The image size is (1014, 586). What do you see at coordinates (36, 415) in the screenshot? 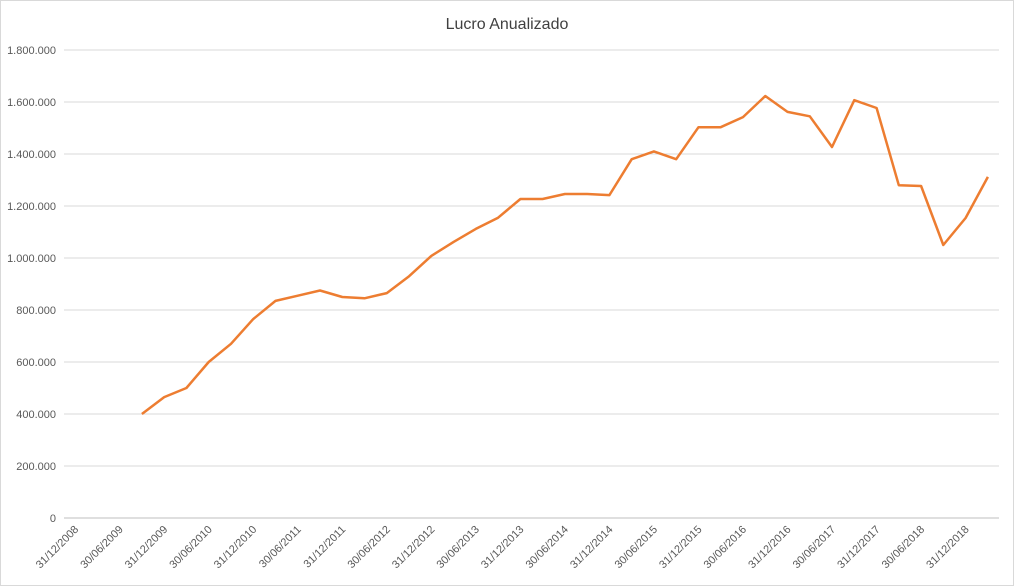
I see `y-tick-label: 400.000` at bounding box center [36, 415].